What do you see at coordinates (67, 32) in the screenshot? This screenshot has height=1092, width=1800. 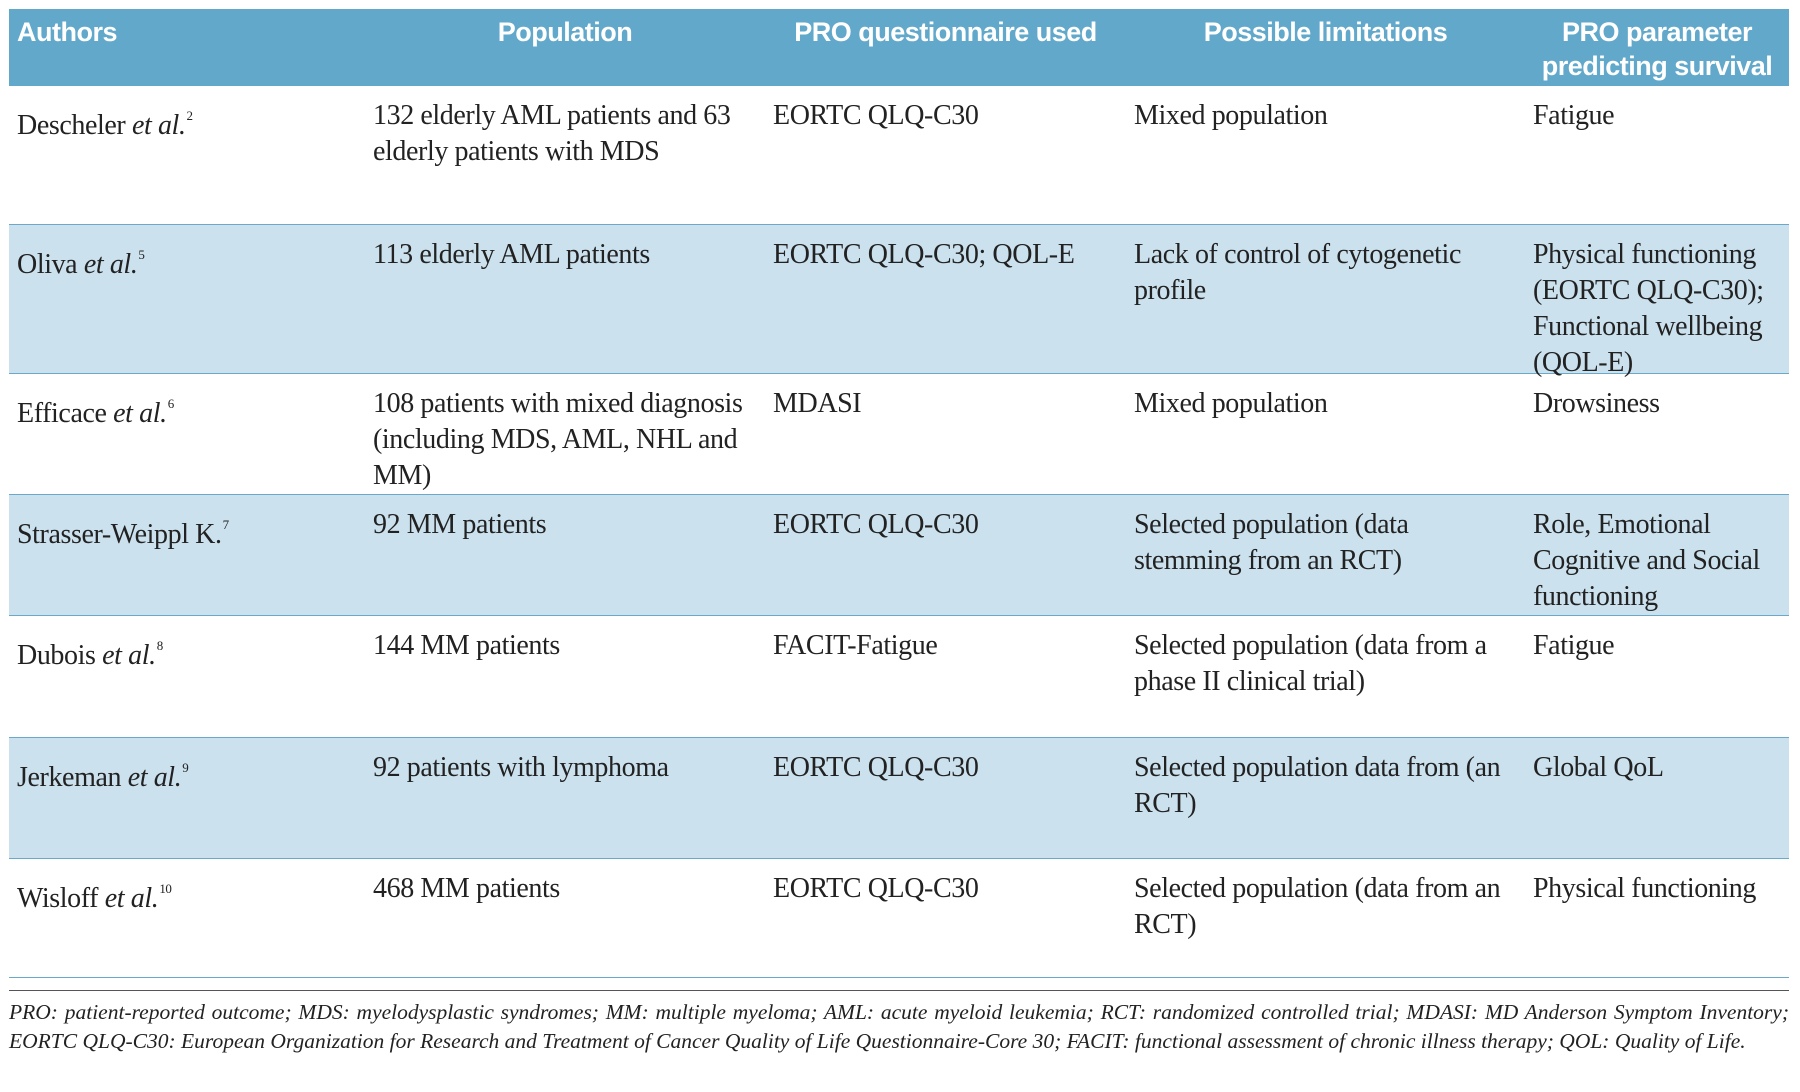 I see `header-cell: Authors` at bounding box center [67, 32].